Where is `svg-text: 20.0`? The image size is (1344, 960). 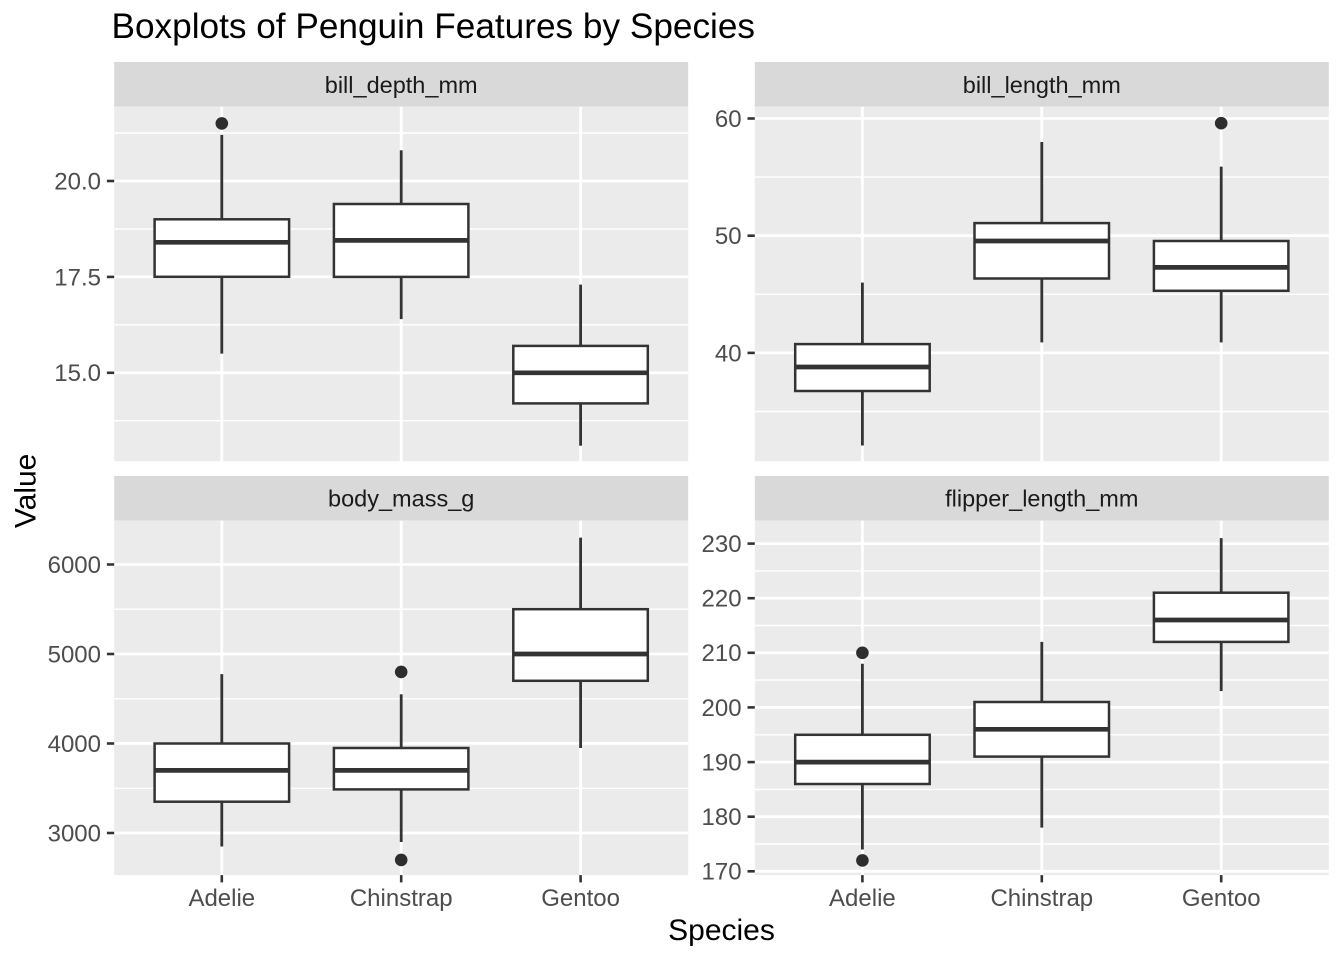
svg-text: 20.0 is located at coordinates (77, 181).